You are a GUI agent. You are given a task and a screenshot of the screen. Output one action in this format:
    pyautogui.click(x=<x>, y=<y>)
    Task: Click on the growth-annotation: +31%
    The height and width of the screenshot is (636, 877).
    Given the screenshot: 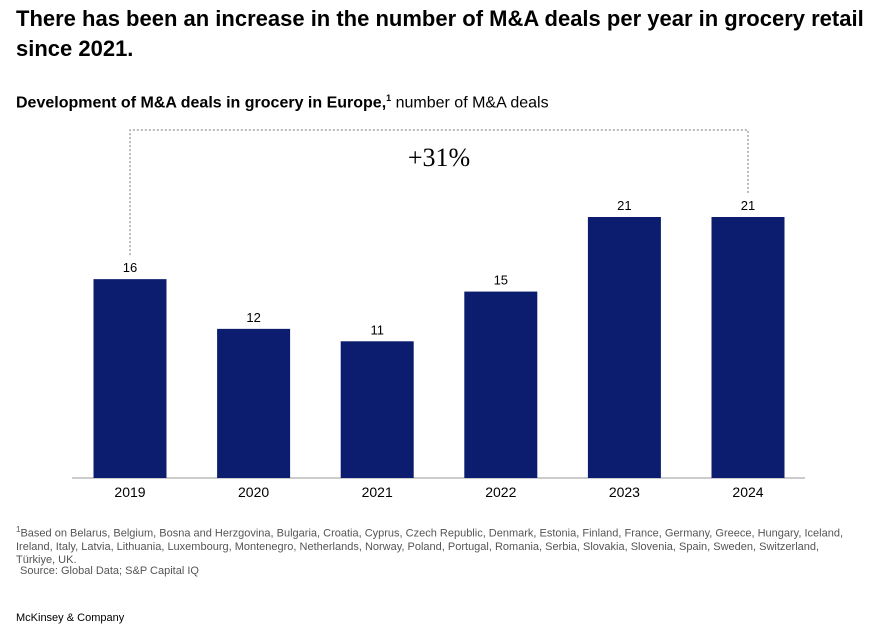 What is the action you would take?
    pyautogui.click(x=439, y=157)
    